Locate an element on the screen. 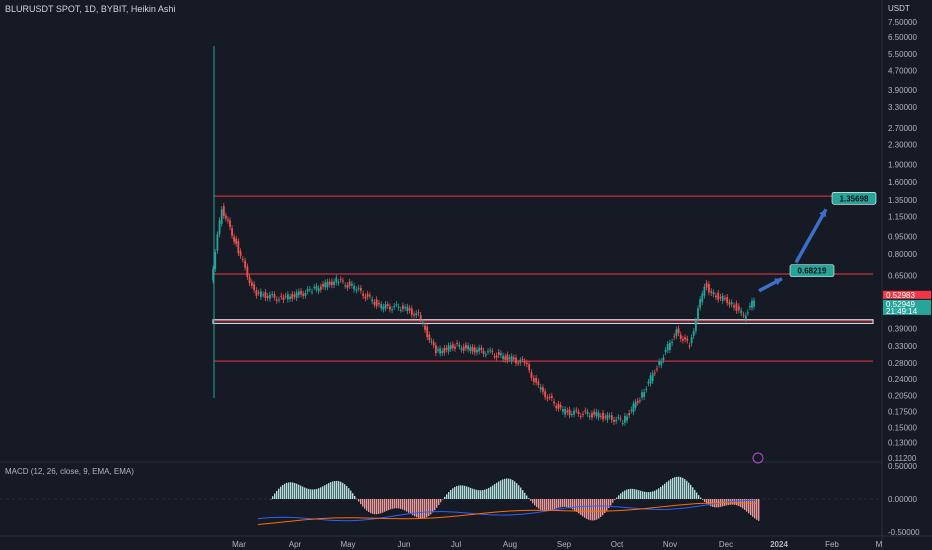 This screenshot has width=932, height=550. y-tick-label: 2.30000 is located at coordinates (902, 145).